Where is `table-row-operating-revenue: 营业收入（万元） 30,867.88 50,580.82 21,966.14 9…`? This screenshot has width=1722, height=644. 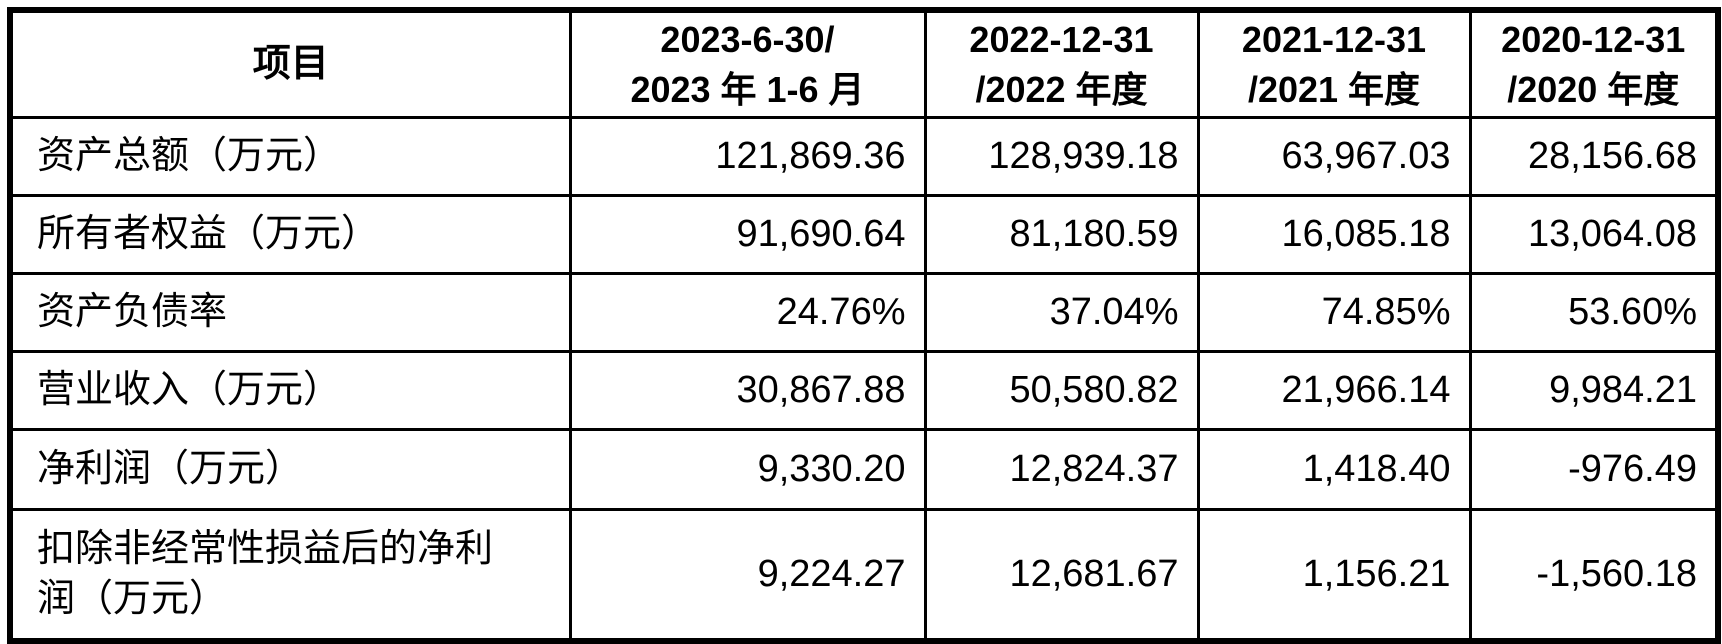
table-row-operating-revenue: 营业收入（万元） 30,867.88 50,580.82 21,966.14 9… is located at coordinates (864, 391).